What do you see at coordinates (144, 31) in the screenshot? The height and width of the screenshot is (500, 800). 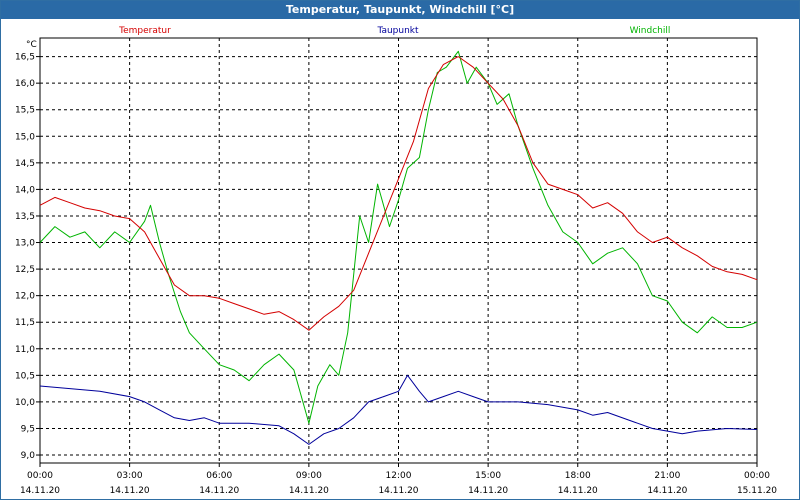 I see `legend-item-temperatur: Temperatur` at bounding box center [144, 31].